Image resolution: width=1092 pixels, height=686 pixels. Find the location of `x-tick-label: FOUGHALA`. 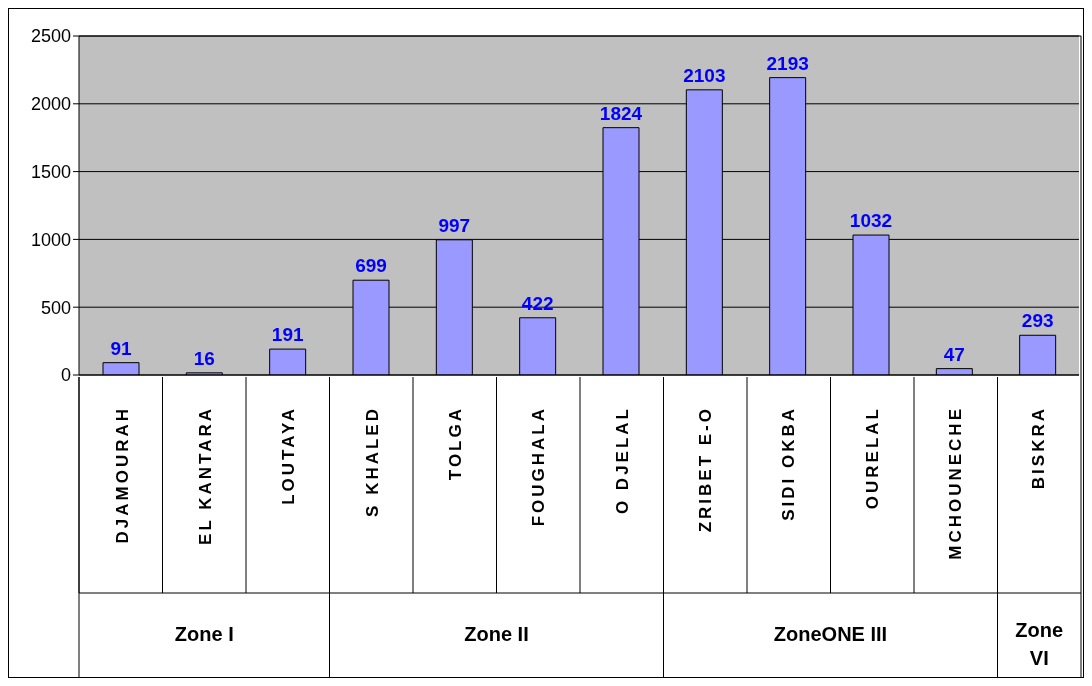

x-tick-label: FOUGHALA is located at coordinates (539, 466).